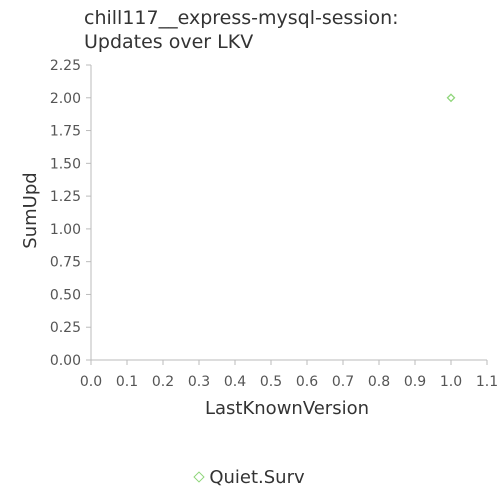 The image size is (500, 500). I want to click on x-tick-label: 0.8, so click(379, 382).